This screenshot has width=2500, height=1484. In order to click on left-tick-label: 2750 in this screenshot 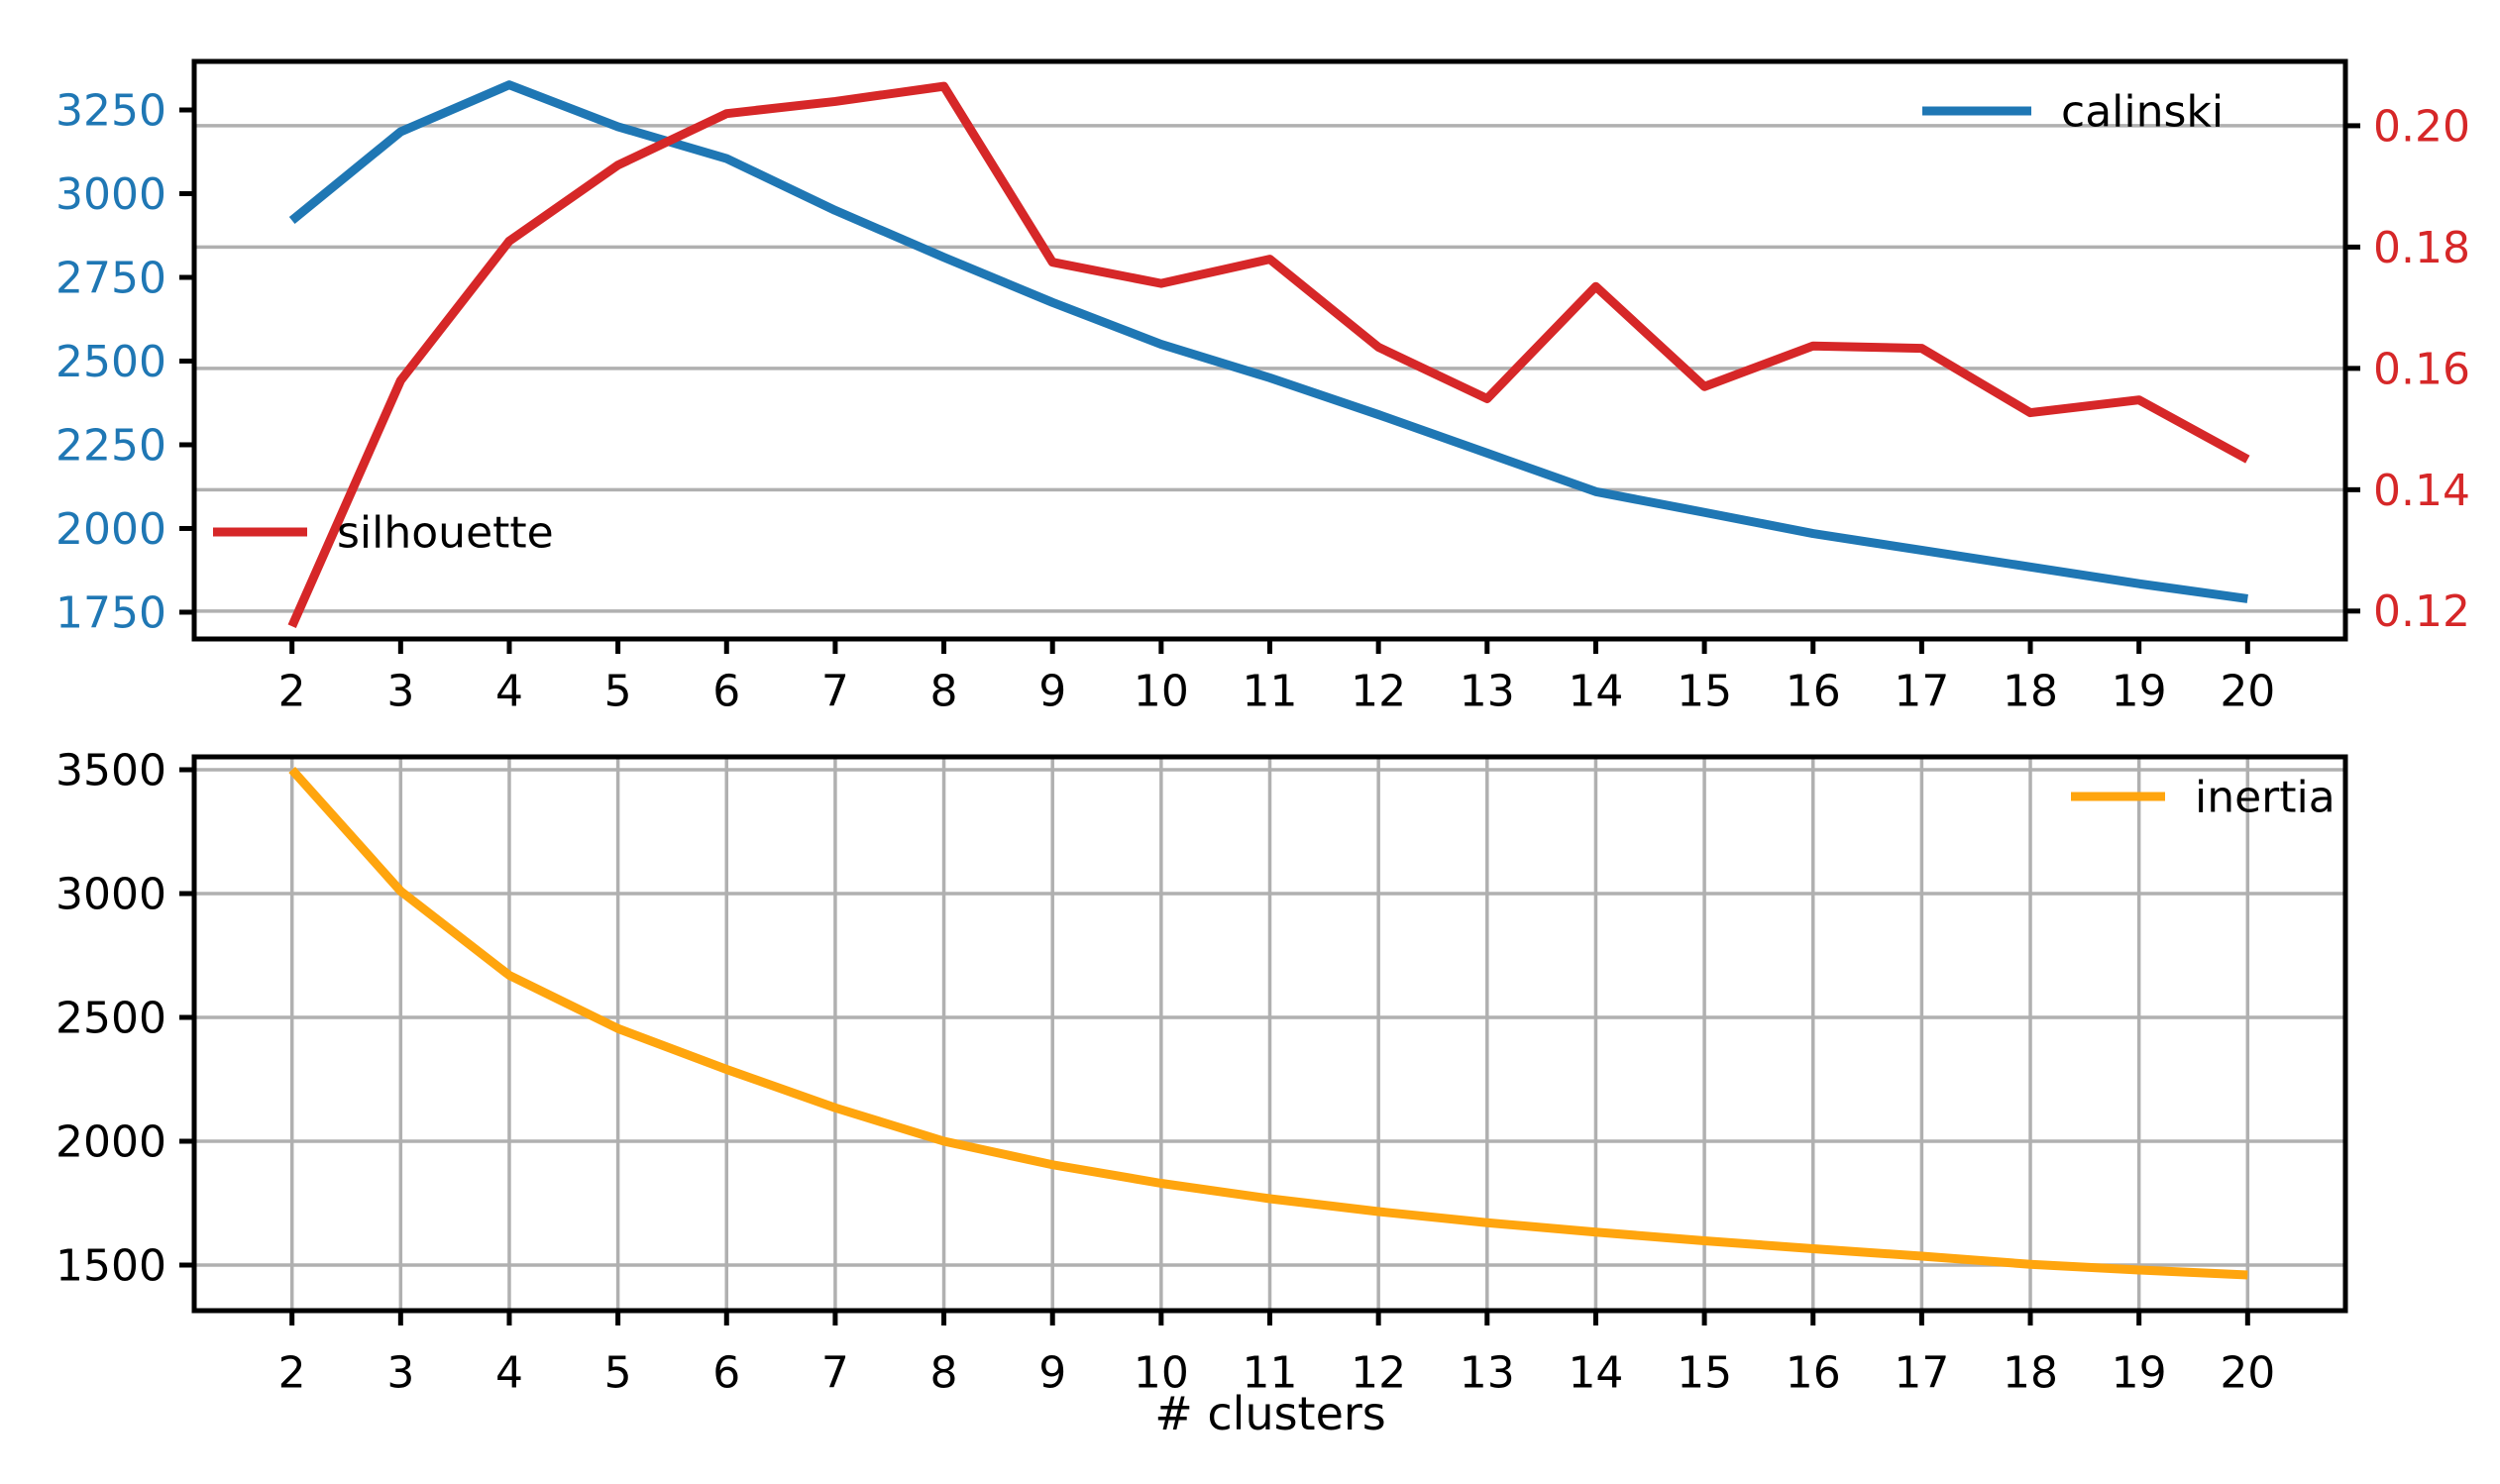, I will do `click(111, 278)`.